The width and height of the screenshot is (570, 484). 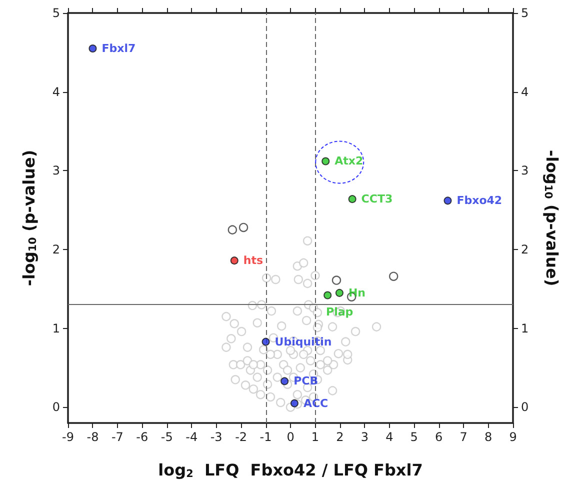 What do you see at coordinates (56, 13) in the screenshot?
I see `y-tick-label: 5` at bounding box center [56, 13].